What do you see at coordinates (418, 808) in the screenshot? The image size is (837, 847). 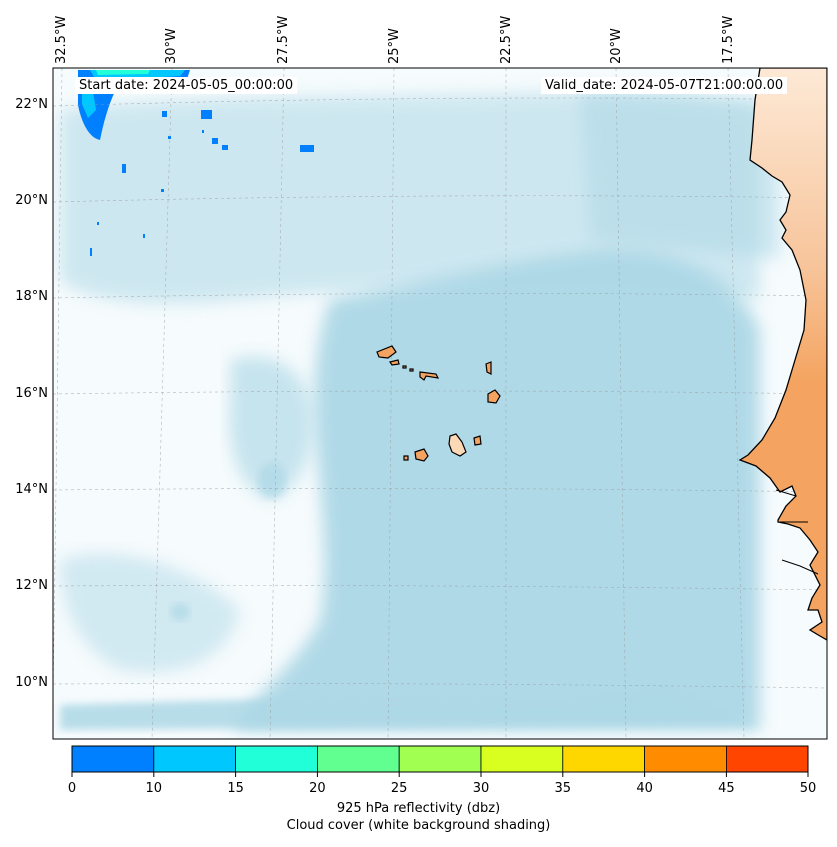 I see `colorbar-title: 925 hPa reflectivity (dbz)` at bounding box center [418, 808].